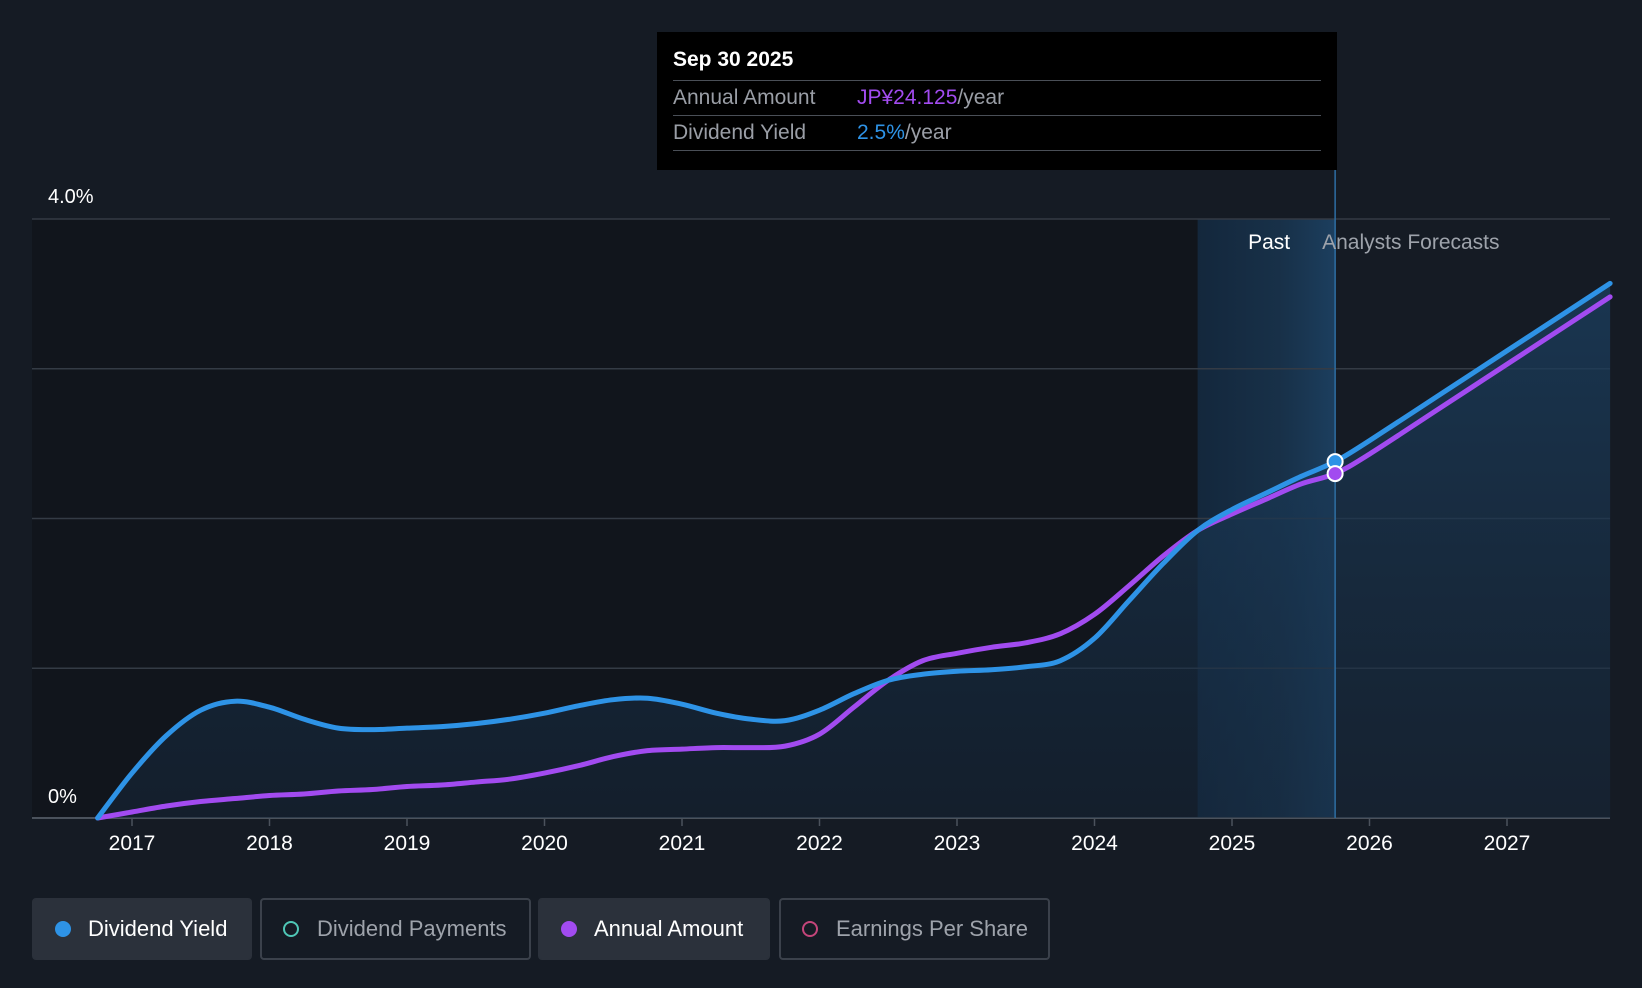 The image size is (1642, 988). Describe the element at coordinates (132, 843) in the screenshot. I see `x-tick-label-2017: 2017` at that location.